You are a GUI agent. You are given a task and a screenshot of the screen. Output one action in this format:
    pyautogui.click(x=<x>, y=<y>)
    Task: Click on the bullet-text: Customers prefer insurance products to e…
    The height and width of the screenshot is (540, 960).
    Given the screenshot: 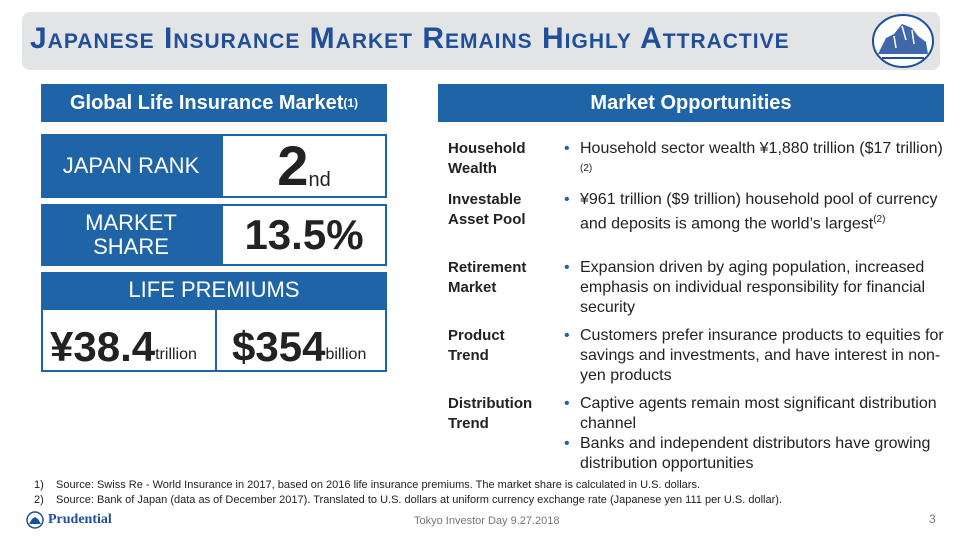 What is the action you would take?
    pyautogui.click(x=762, y=355)
    